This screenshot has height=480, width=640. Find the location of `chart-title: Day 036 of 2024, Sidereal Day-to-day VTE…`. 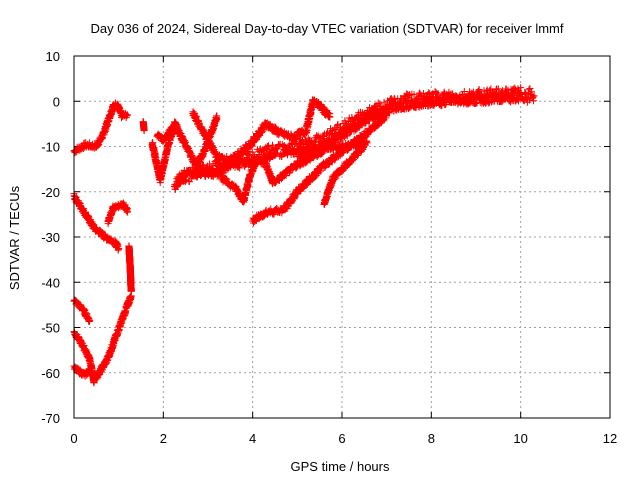

chart-title: Day 036 of 2024, Sidereal Day-to-day VTE… is located at coordinates (327, 28).